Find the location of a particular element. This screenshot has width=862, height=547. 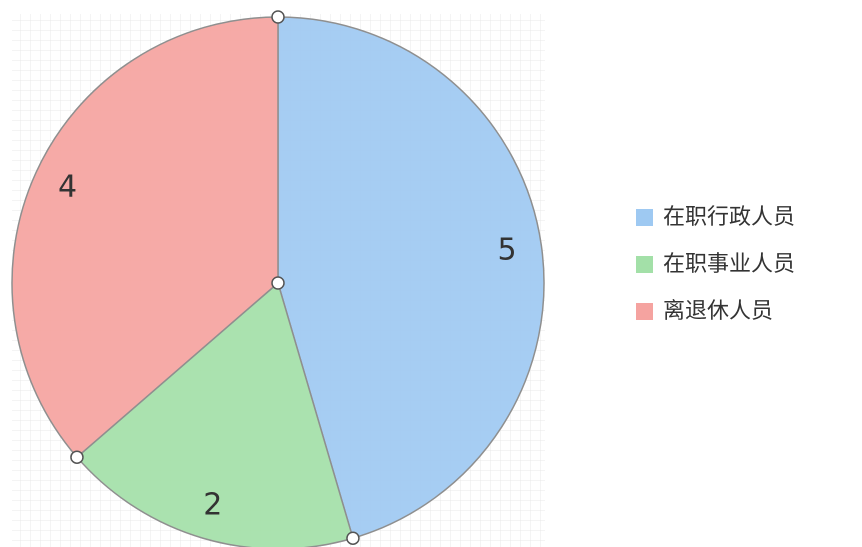

legend-label: 在职行政人员 is located at coordinates (729, 217).